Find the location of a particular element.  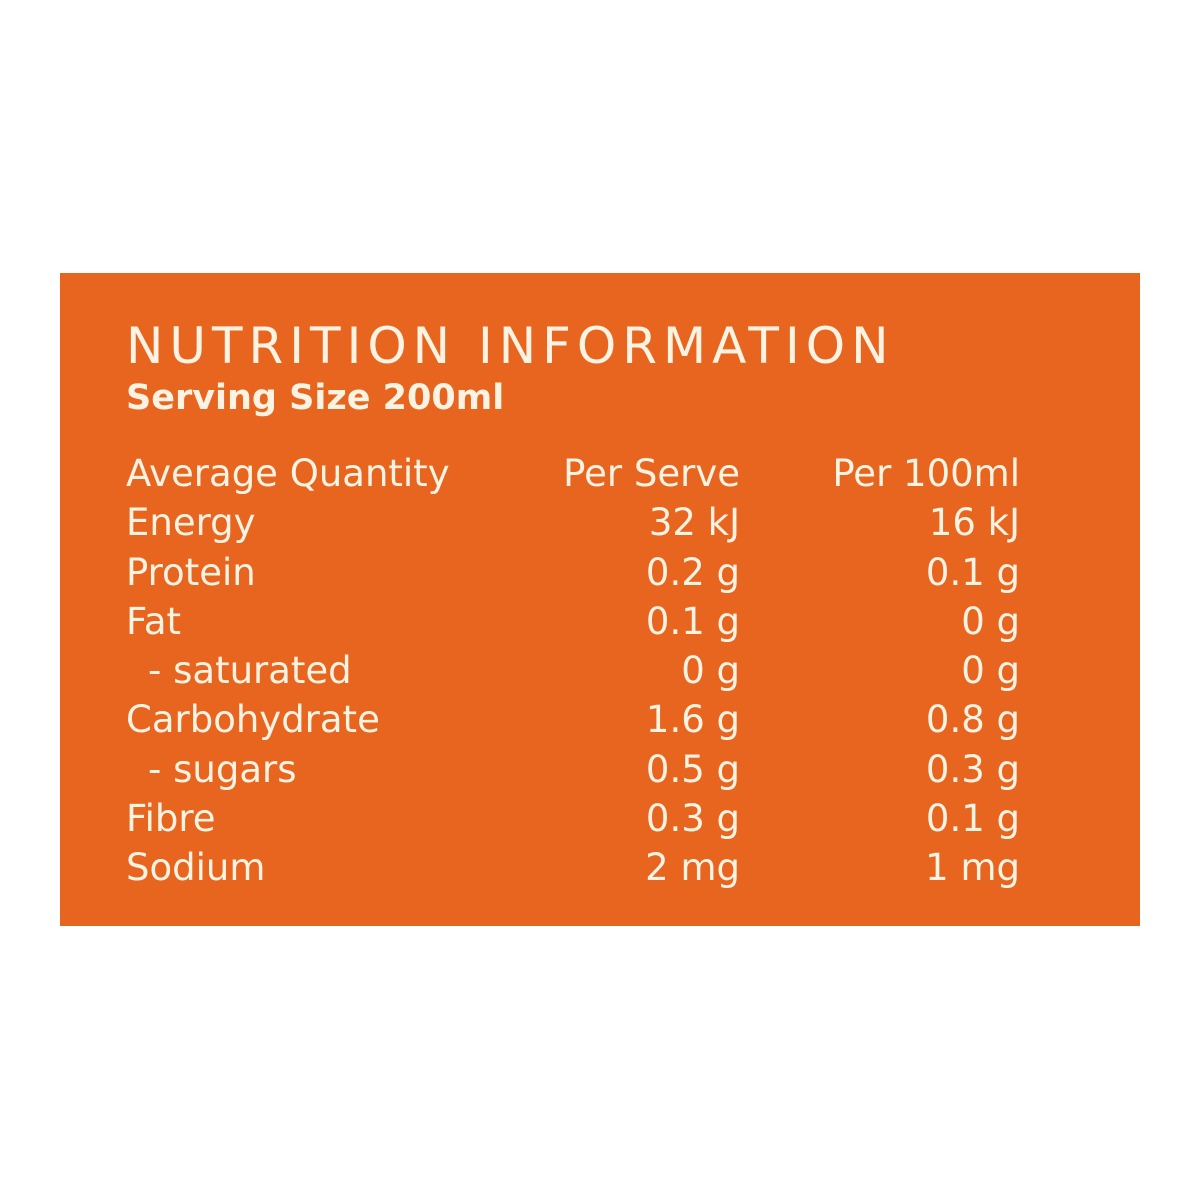

per-serve-value: 0 g is located at coordinates (710, 671).